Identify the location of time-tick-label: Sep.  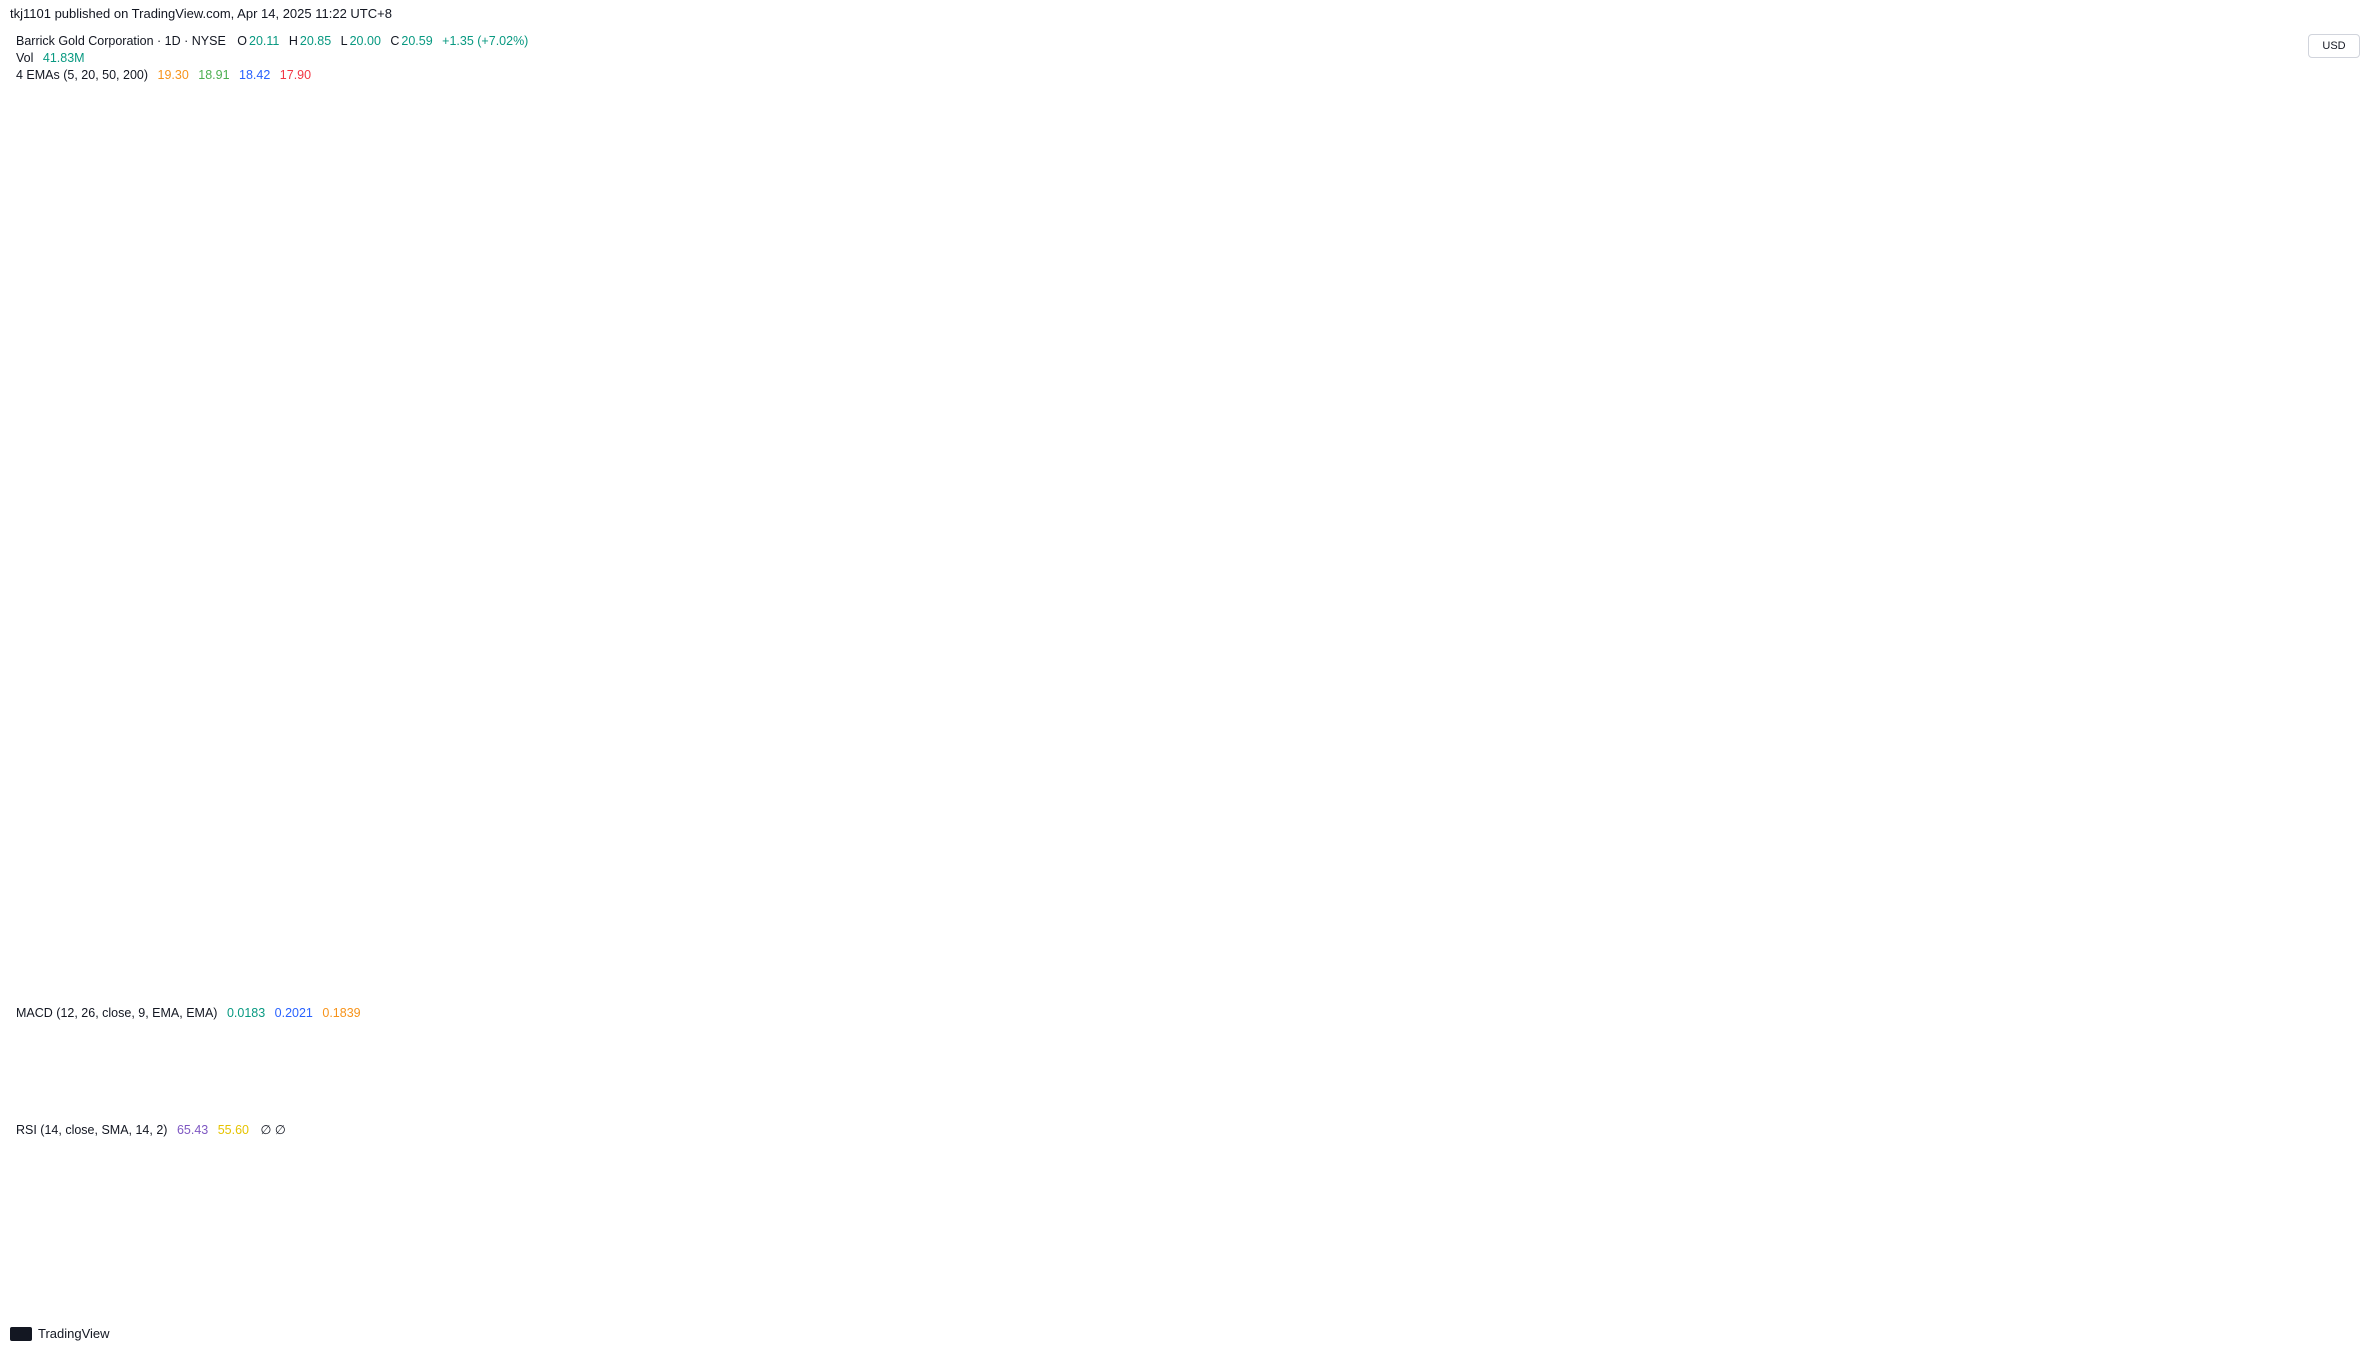
(1845, 1297).